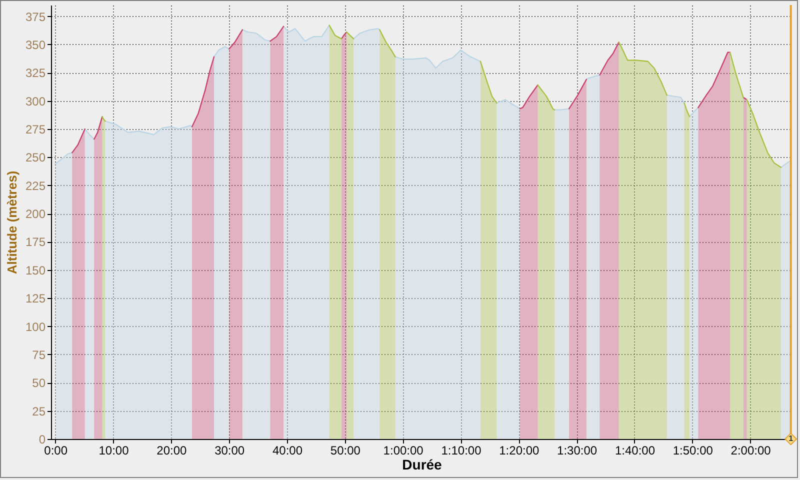 The height and width of the screenshot is (480, 800). What do you see at coordinates (35, 270) in the screenshot?
I see `y-tick-label: 150` at bounding box center [35, 270].